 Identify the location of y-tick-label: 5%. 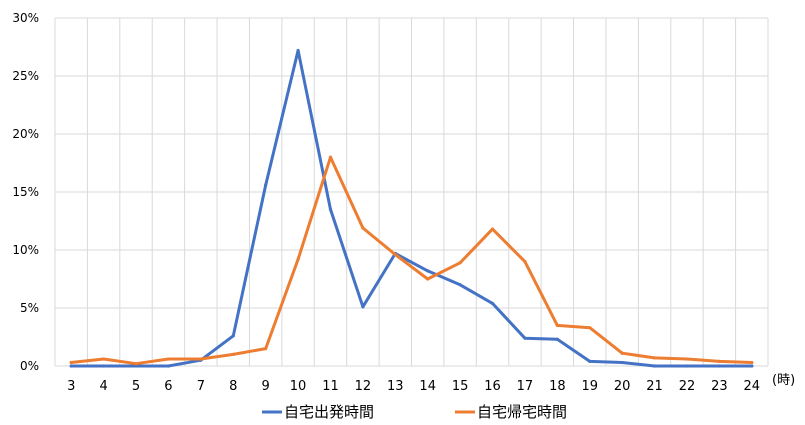
(29, 308).